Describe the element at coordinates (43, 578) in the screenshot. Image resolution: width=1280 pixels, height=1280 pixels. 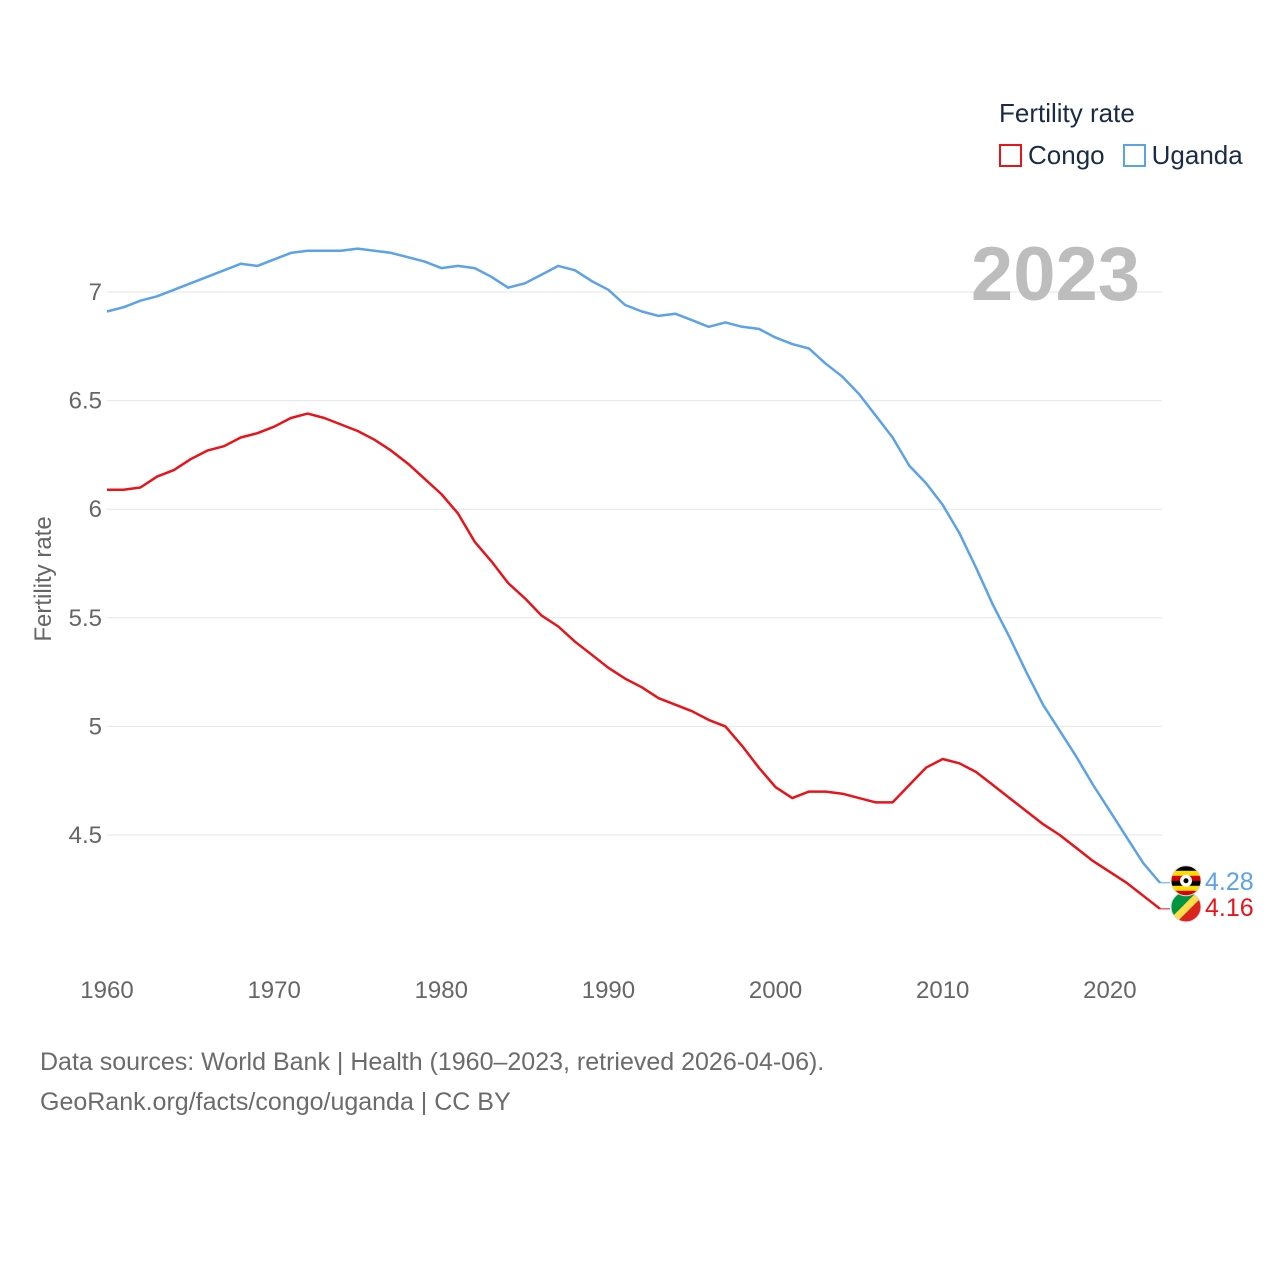
I see `y-axis-label: Fertility rate` at that location.